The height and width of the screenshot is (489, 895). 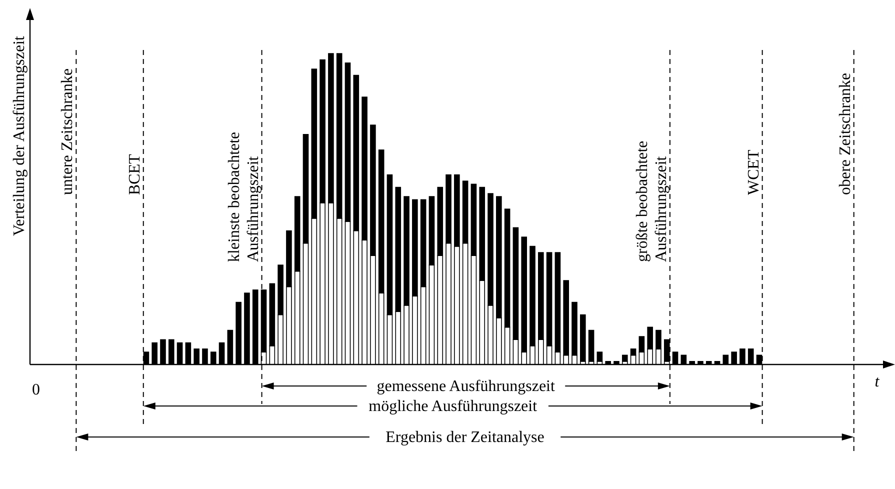 I want to click on text: mögliche Ausführungszeit, so click(x=453, y=406).